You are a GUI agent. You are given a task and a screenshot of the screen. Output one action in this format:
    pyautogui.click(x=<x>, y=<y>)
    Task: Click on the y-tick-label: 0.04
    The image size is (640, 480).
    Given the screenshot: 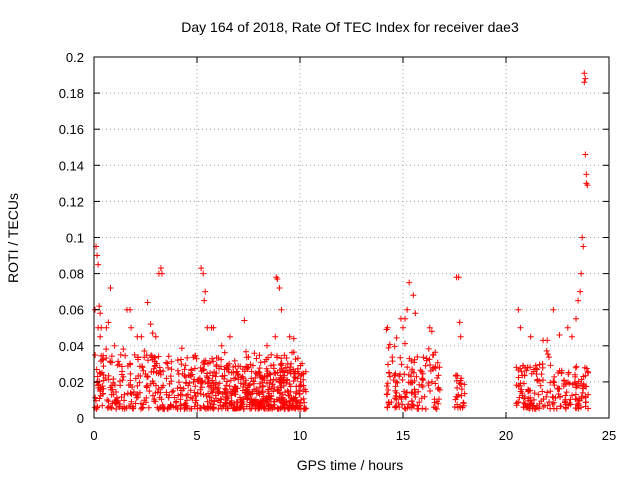 What is the action you would take?
    pyautogui.click(x=71, y=346)
    